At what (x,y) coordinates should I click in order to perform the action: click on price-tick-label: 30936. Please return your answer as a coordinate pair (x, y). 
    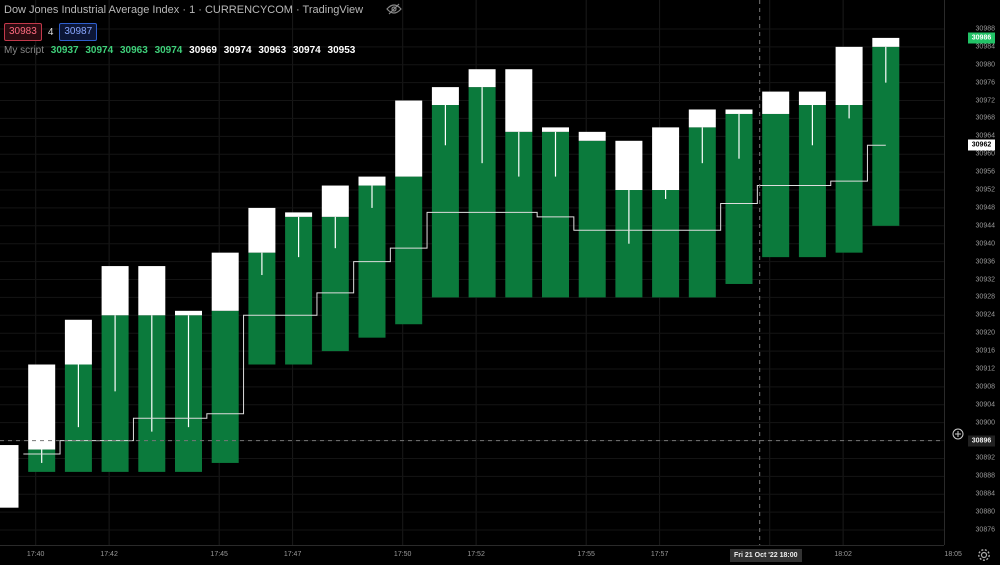
    Looking at the image, I should click on (985, 262).